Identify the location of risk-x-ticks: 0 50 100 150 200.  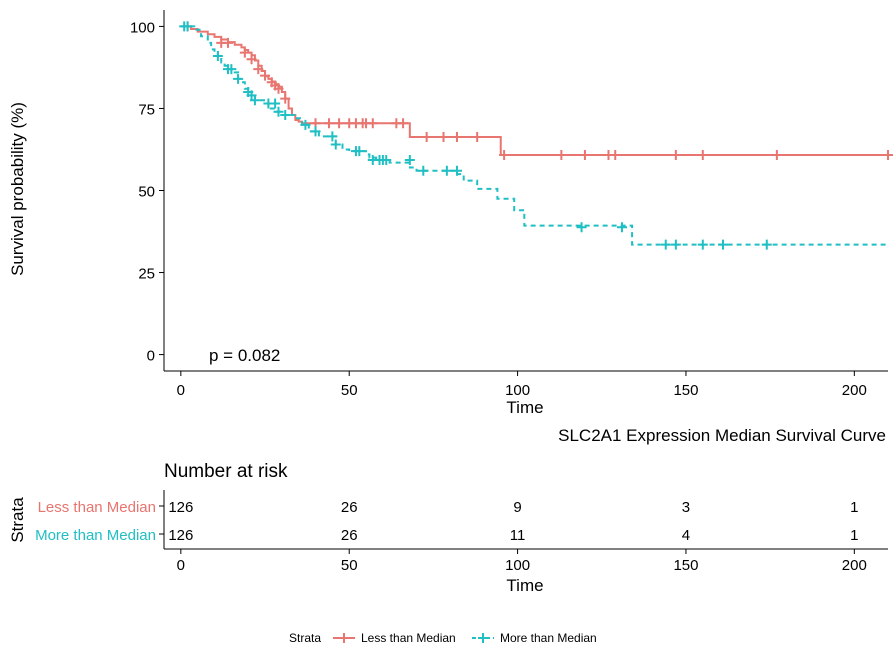
(522, 561).